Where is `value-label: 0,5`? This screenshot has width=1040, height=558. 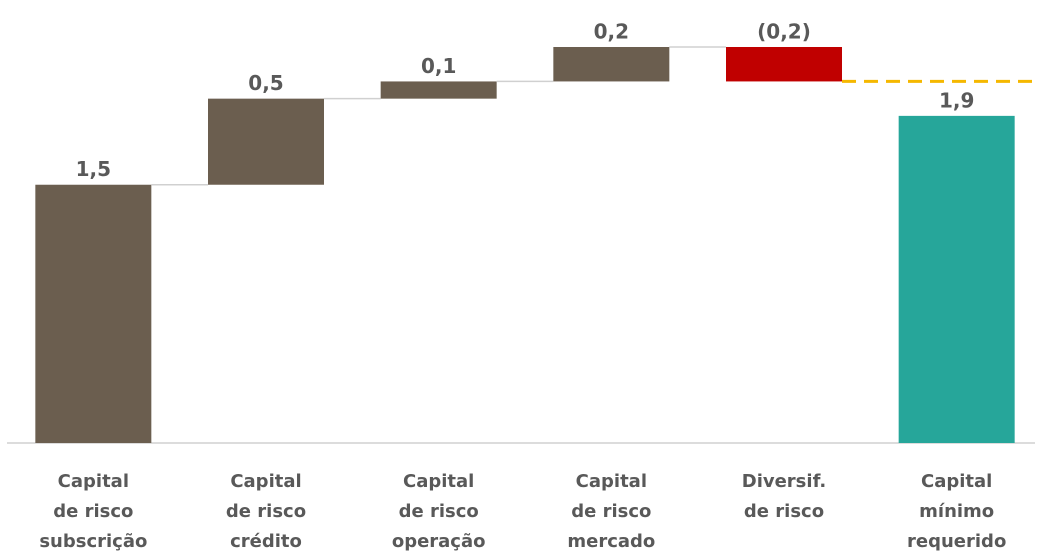 value-label: 0,5 is located at coordinates (265, 83).